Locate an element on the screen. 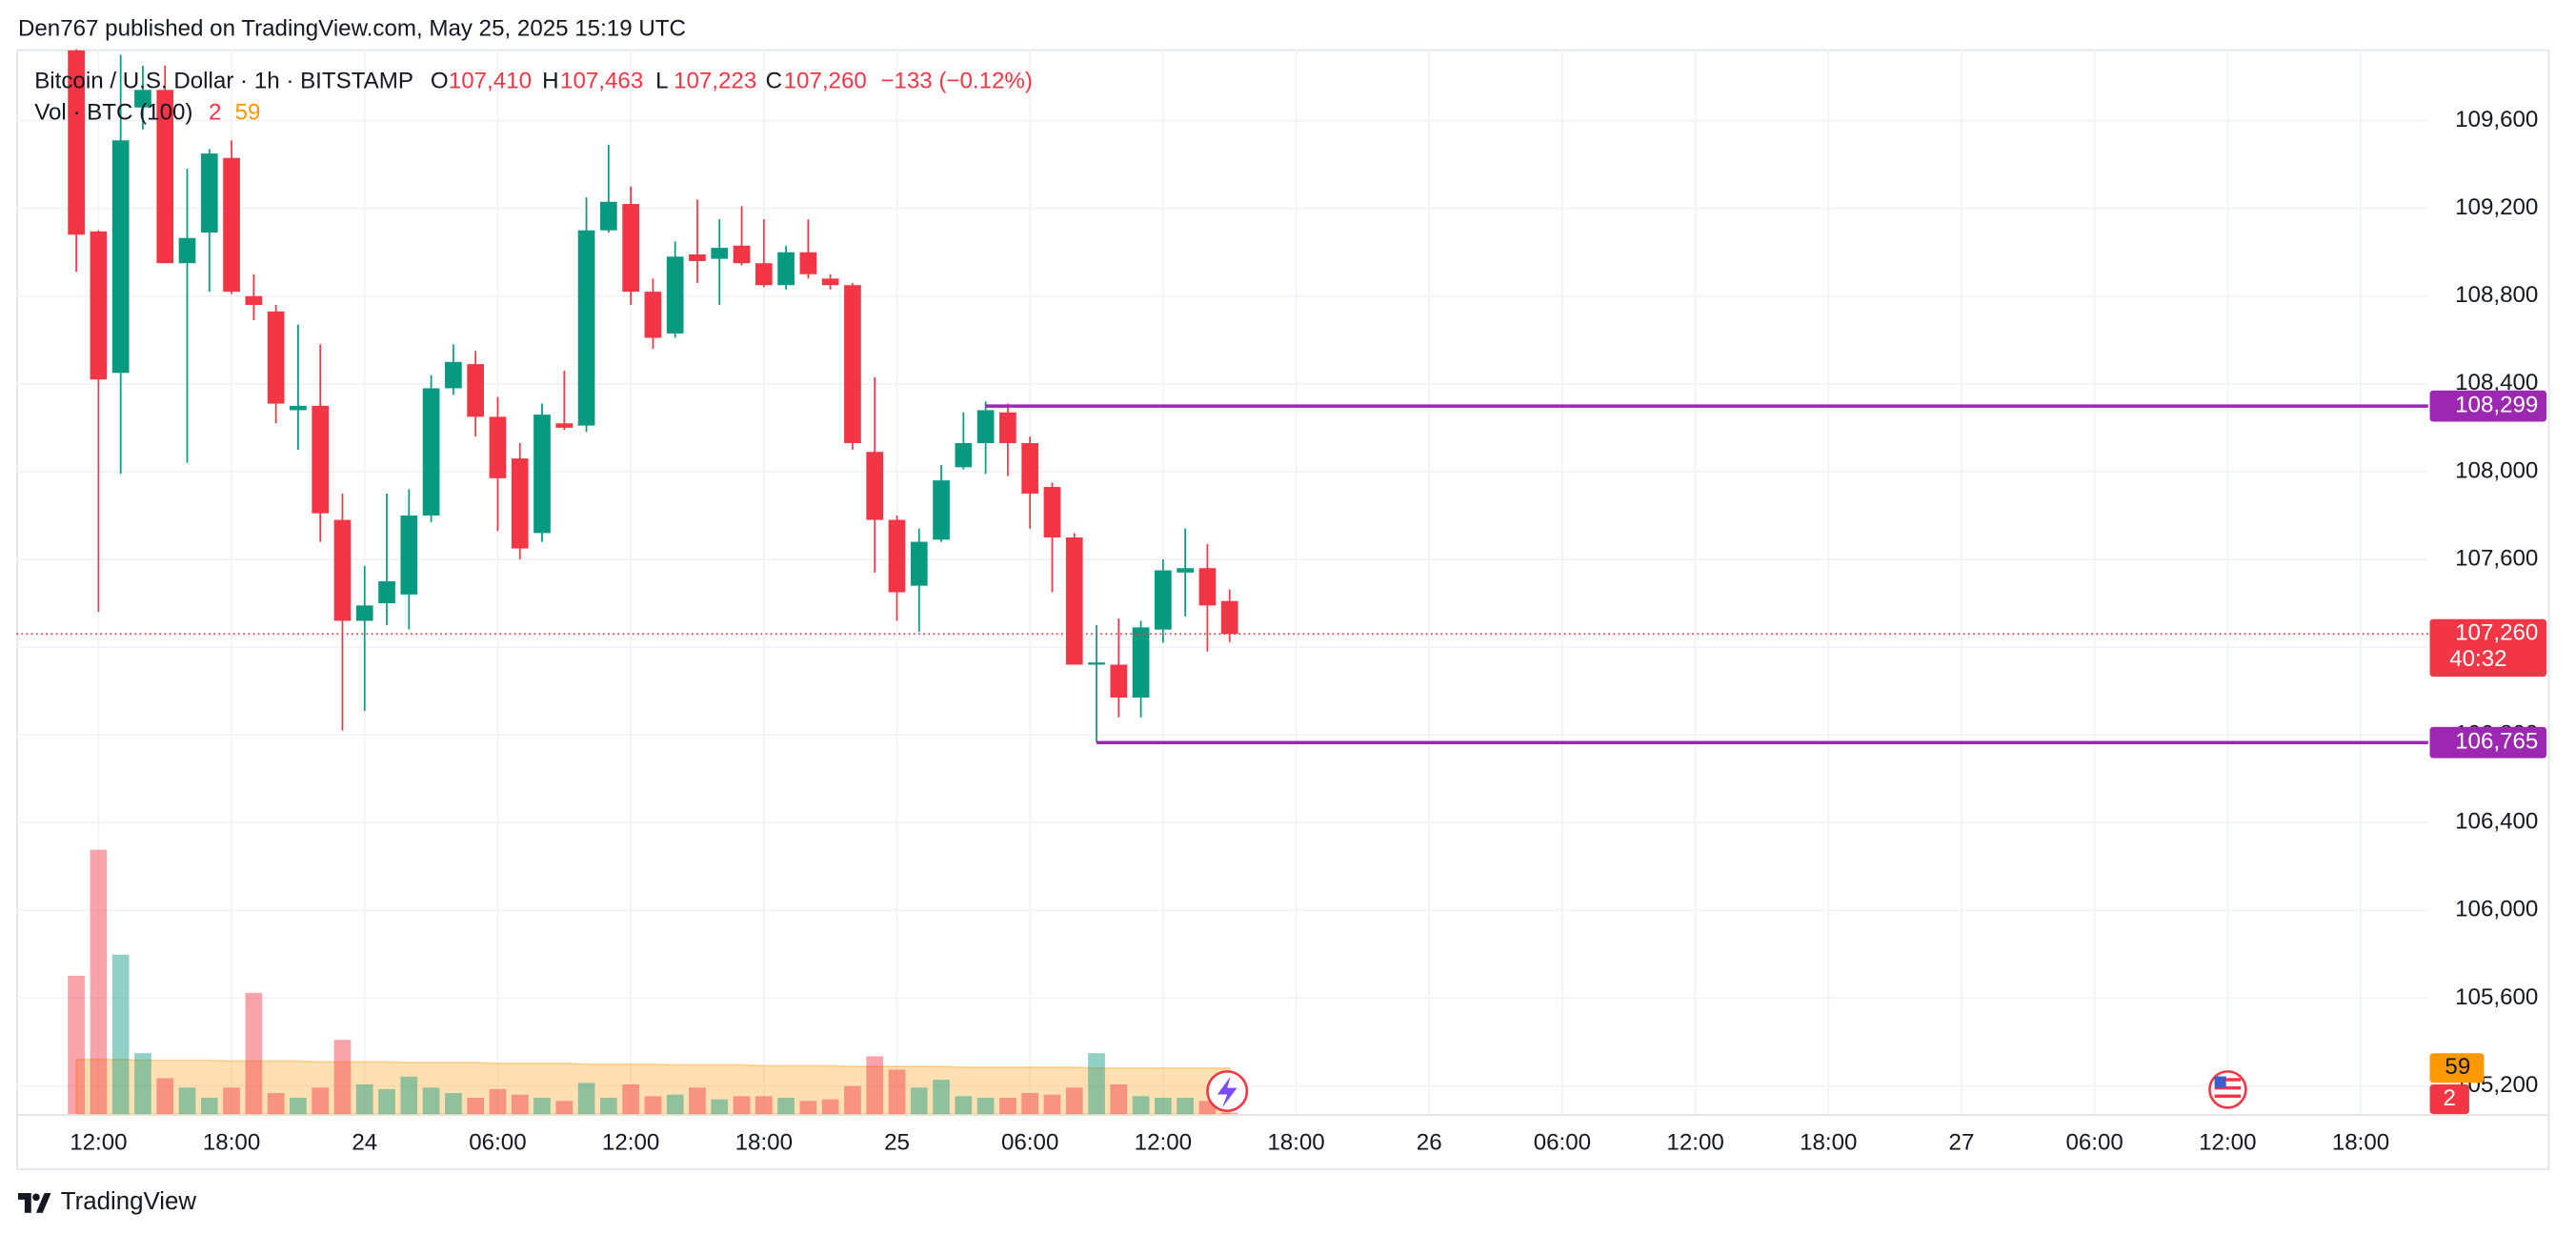 This screenshot has width=2576, height=1235. lightning-badge is located at coordinates (1227, 1091).